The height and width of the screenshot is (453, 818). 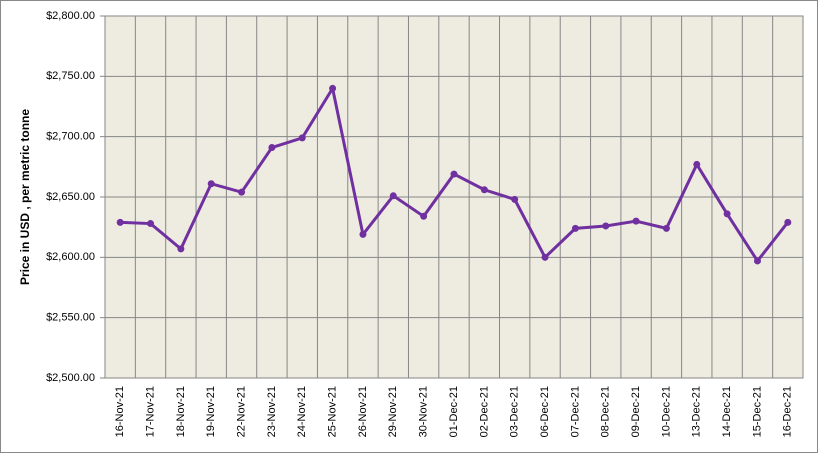 I want to click on x-tick-label: 30-Nov-21, so click(x=424, y=411).